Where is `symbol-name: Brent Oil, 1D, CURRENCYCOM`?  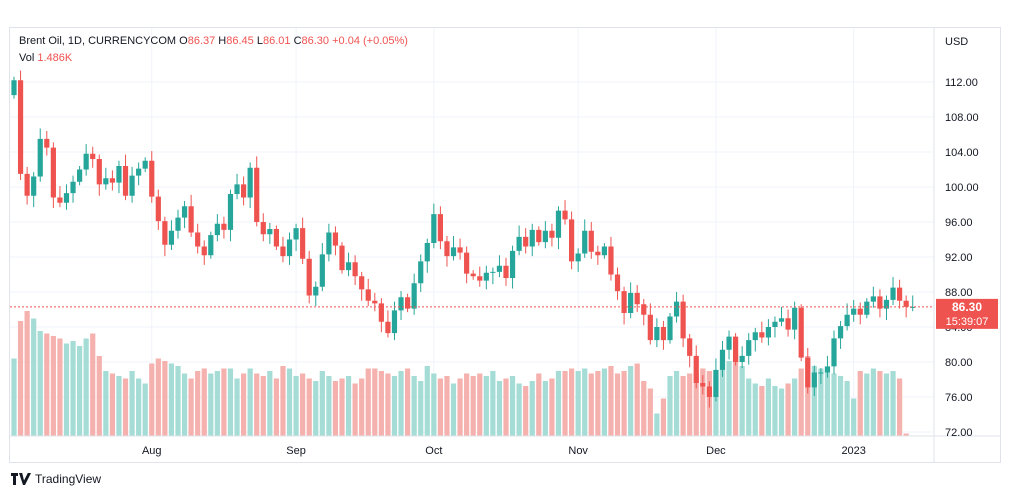 symbol-name: Brent Oil, 1D, CURRENCYCOM is located at coordinates (98, 41).